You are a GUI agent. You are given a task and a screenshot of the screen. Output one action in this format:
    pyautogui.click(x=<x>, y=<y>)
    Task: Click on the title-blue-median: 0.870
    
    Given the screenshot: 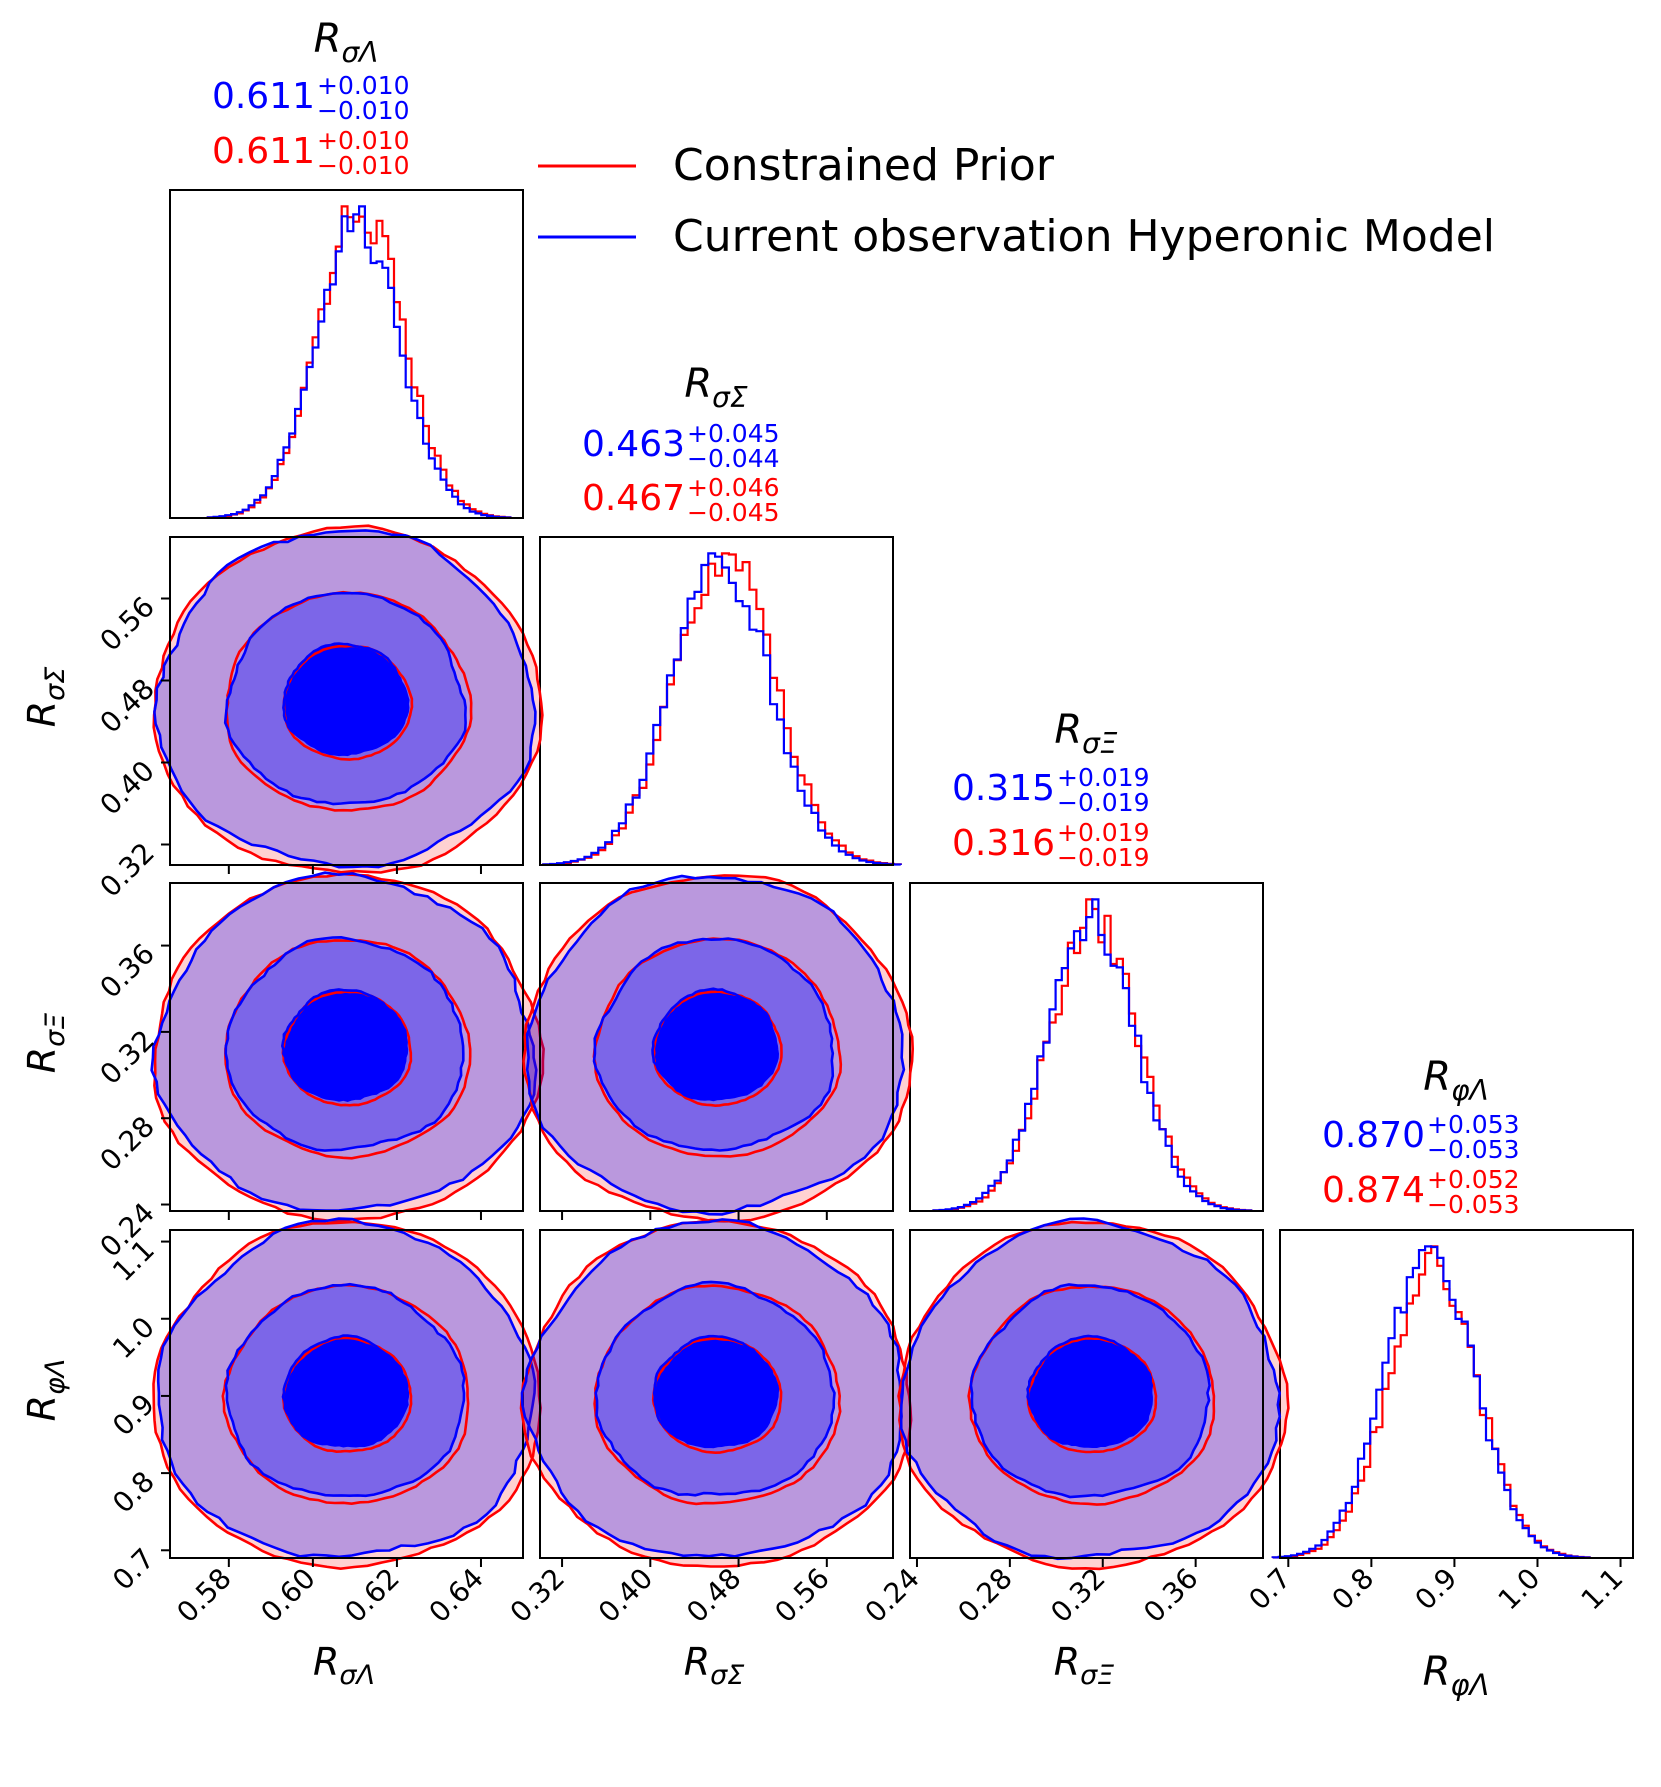 What is the action you would take?
    pyautogui.click(x=1373, y=1135)
    